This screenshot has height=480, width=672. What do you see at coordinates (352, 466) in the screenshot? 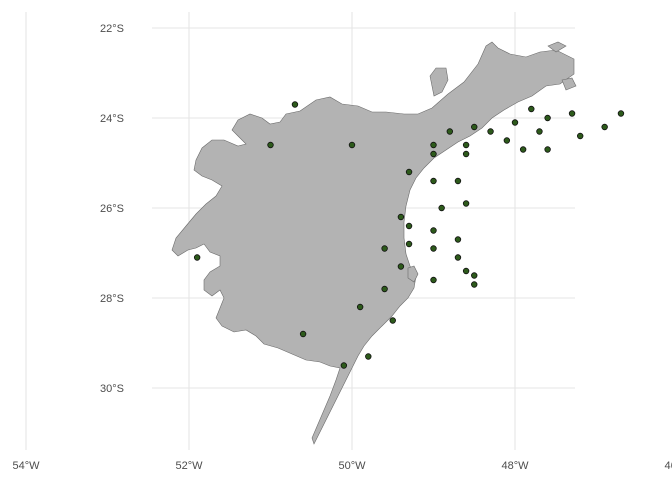
I see `x-tick-label: 50°W` at bounding box center [352, 466].